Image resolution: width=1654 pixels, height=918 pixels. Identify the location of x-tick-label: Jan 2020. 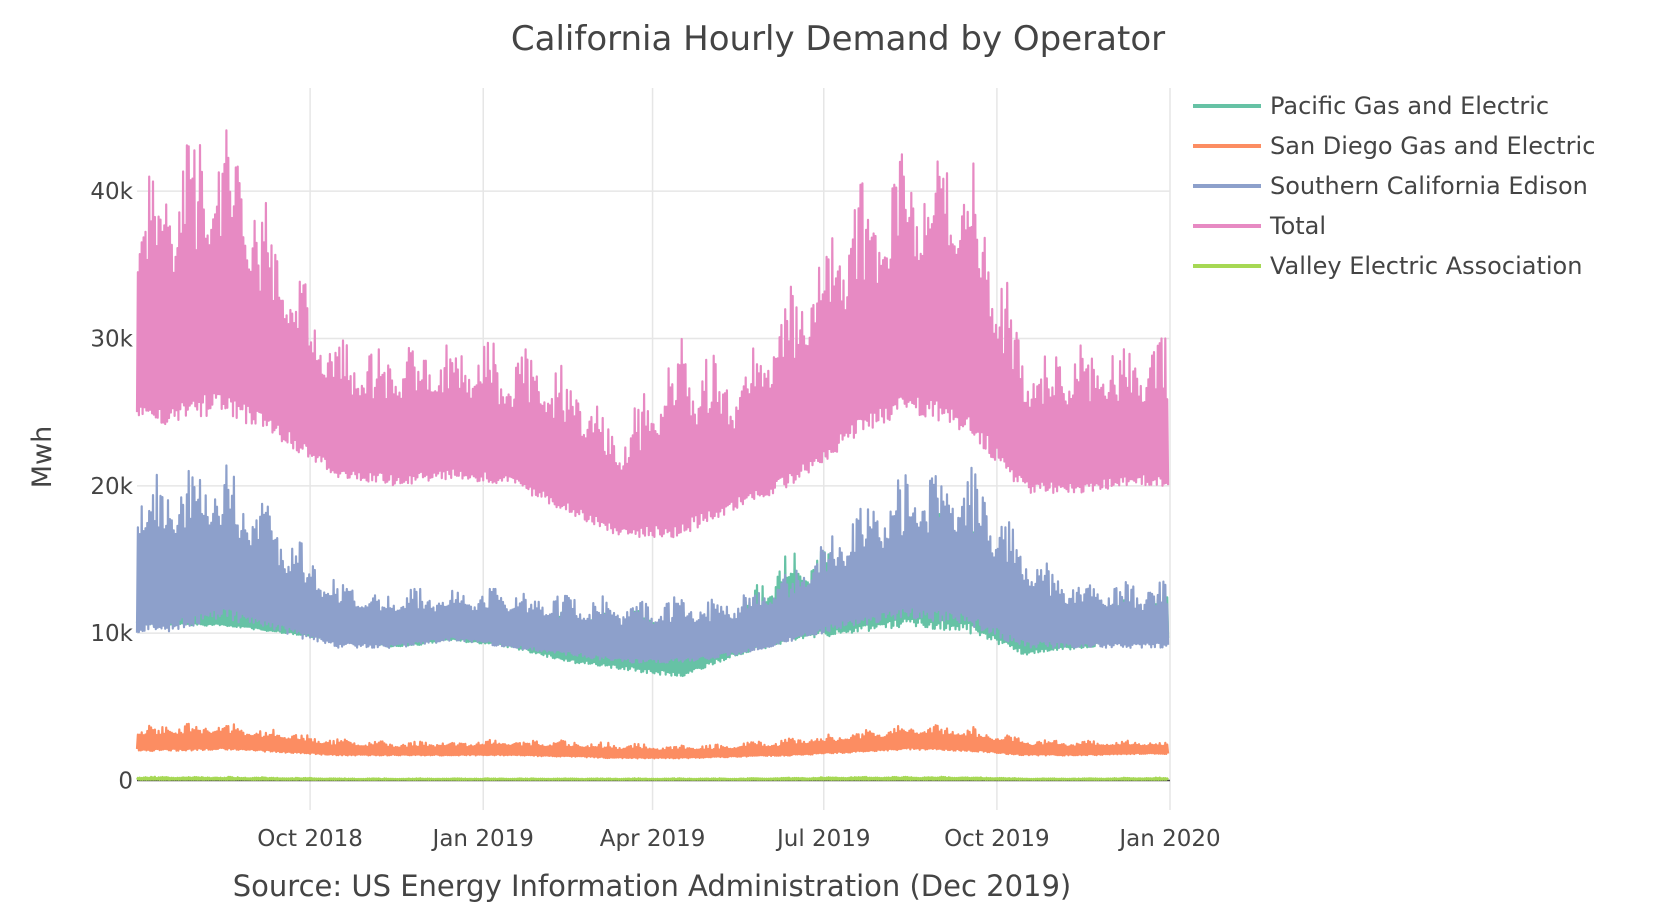
(1168, 839).